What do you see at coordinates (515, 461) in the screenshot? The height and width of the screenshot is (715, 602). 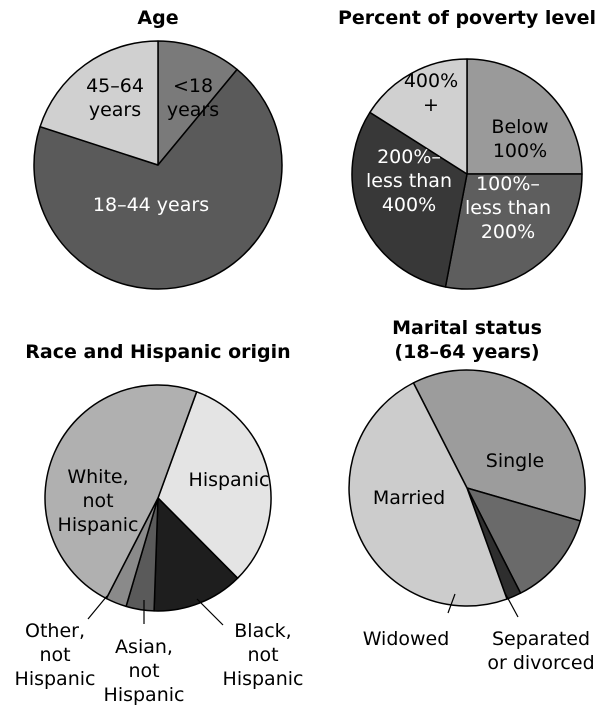 I see `slice-label: Single` at bounding box center [515, 461].